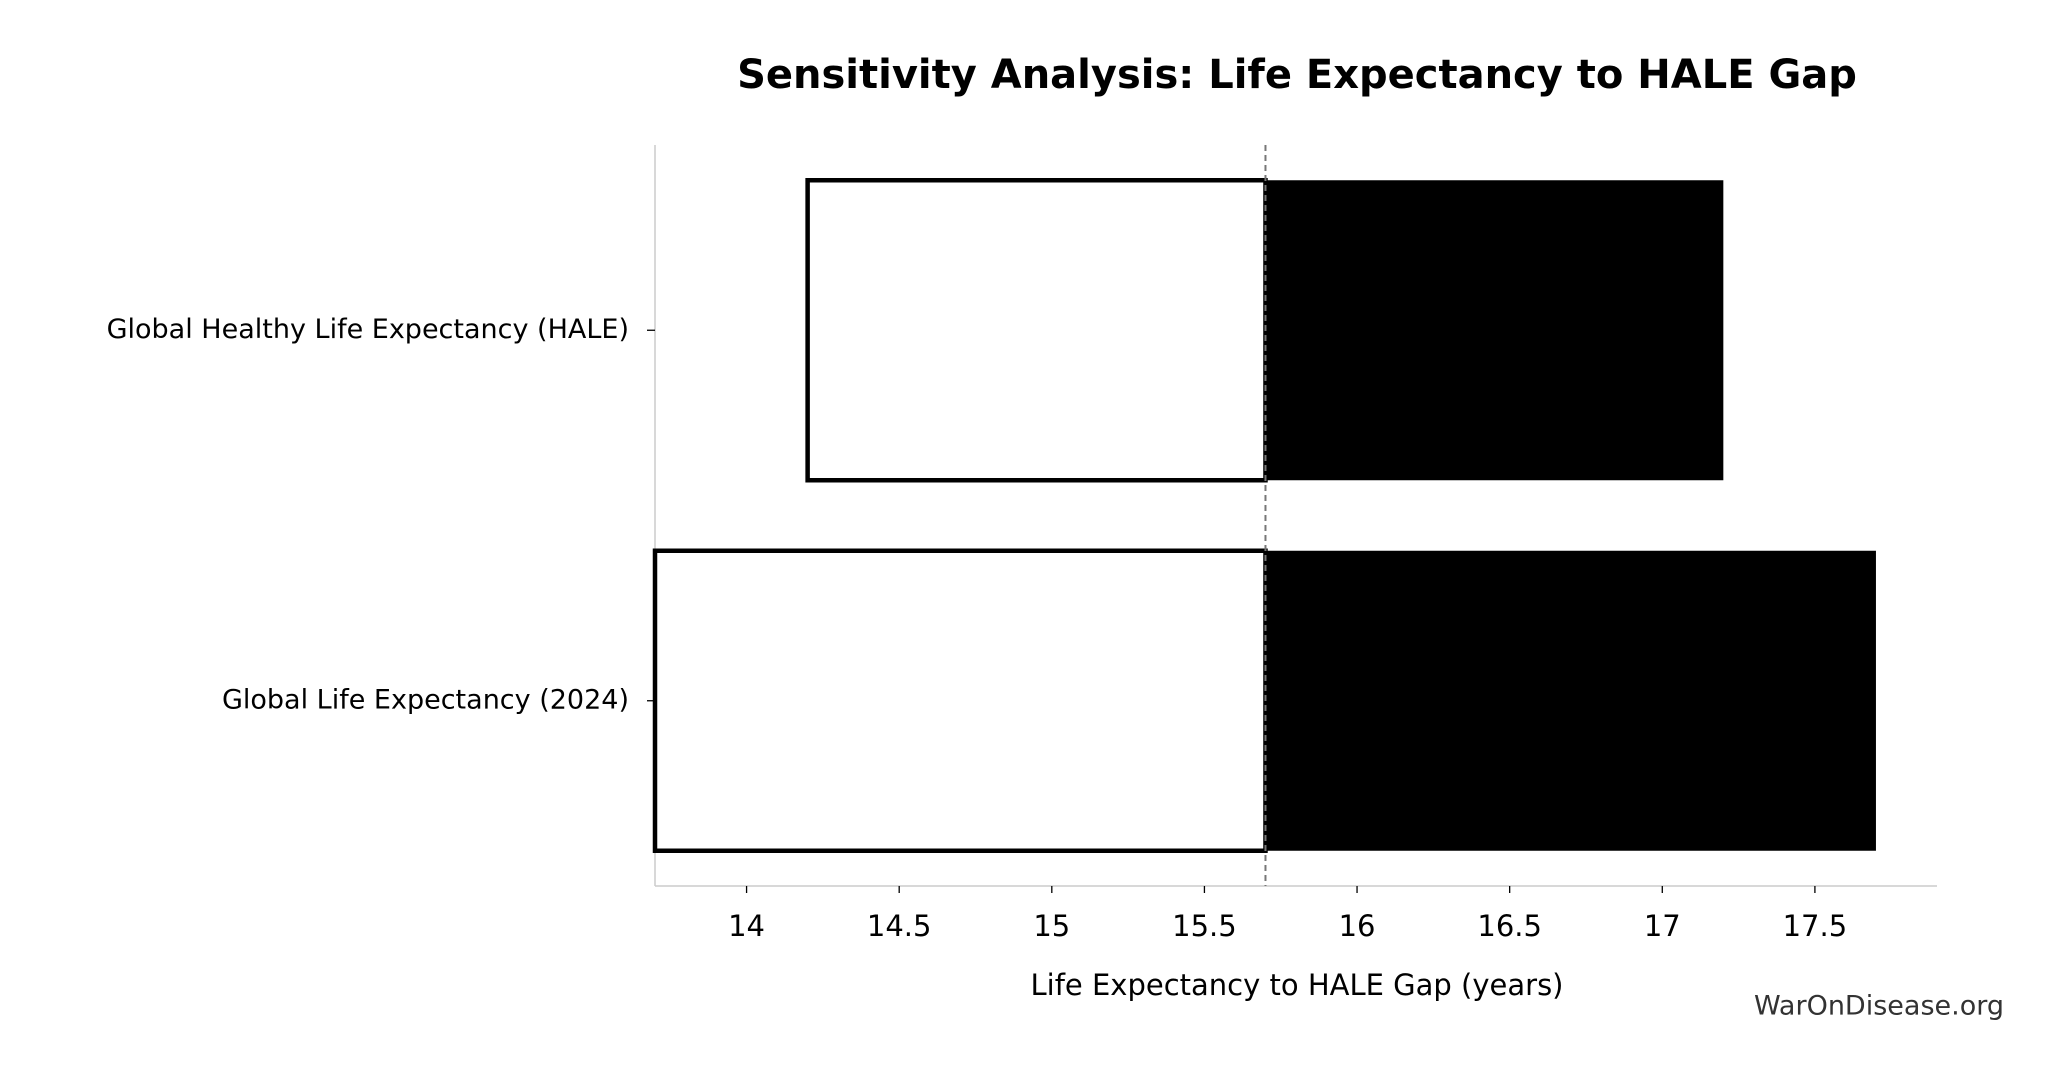  What do you see at coordinates (746, 926) in the screenshot?
I see `x-tick-label: 14` at bounding box center [746, 926].